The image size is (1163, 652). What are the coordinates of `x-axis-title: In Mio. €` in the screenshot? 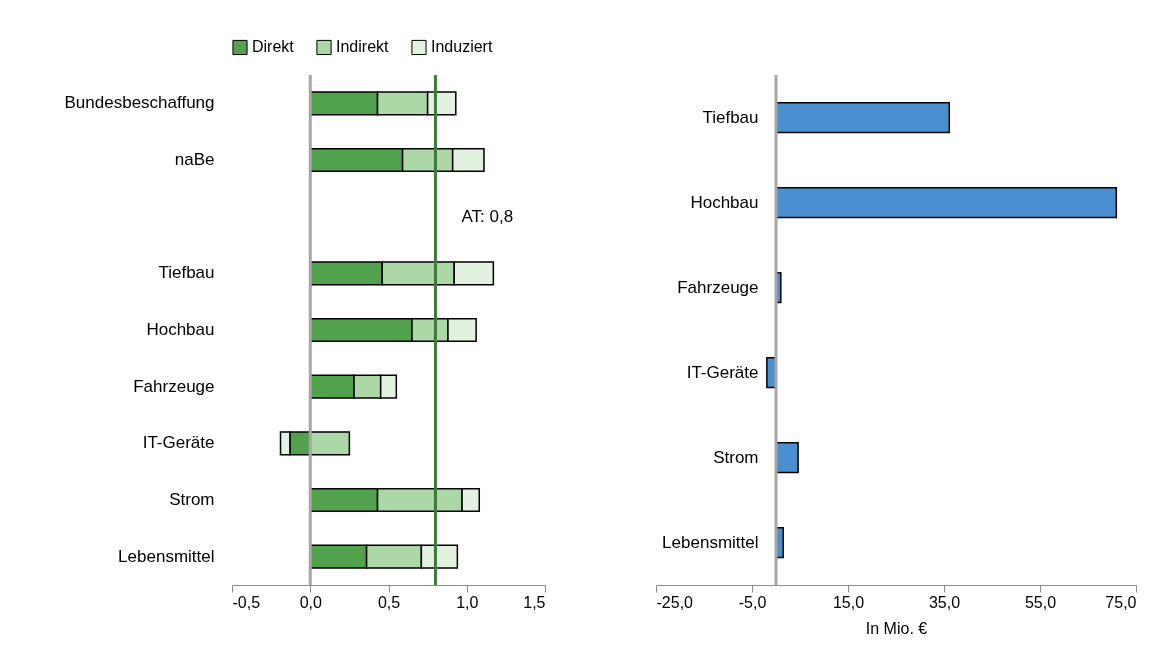 It's located at (896, 628).